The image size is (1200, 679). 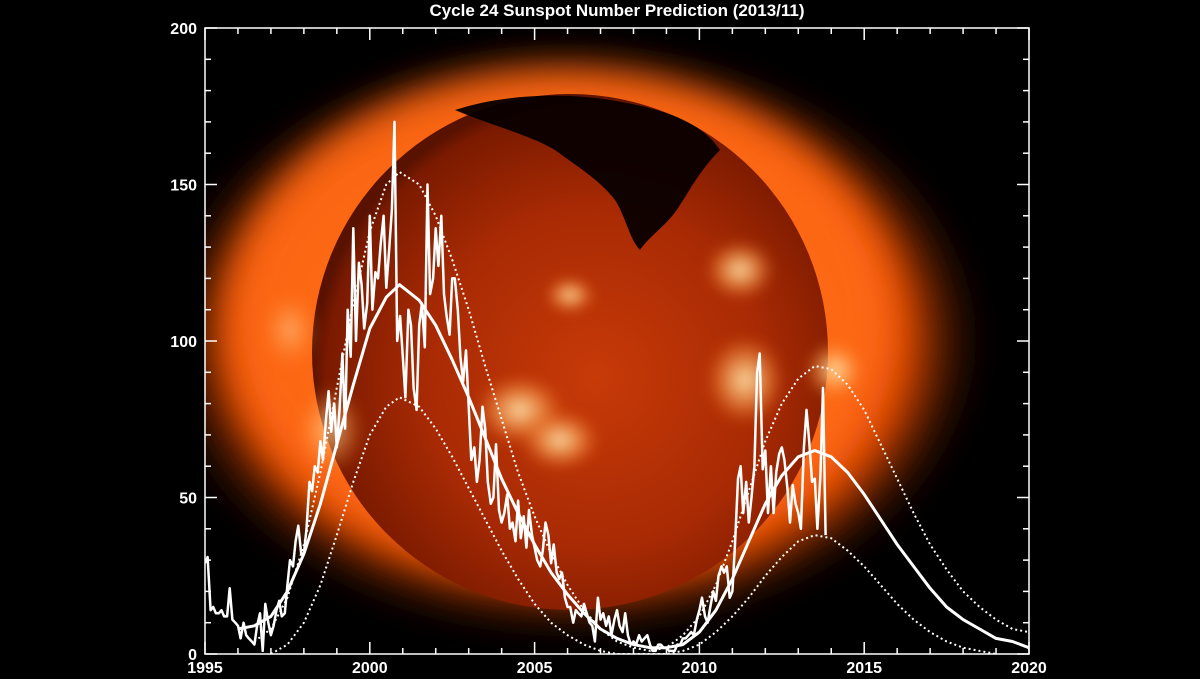 I want to click on x-axis-labels: 1995 2000 2005 2010 2015 2020, so click(x=617, y=668).